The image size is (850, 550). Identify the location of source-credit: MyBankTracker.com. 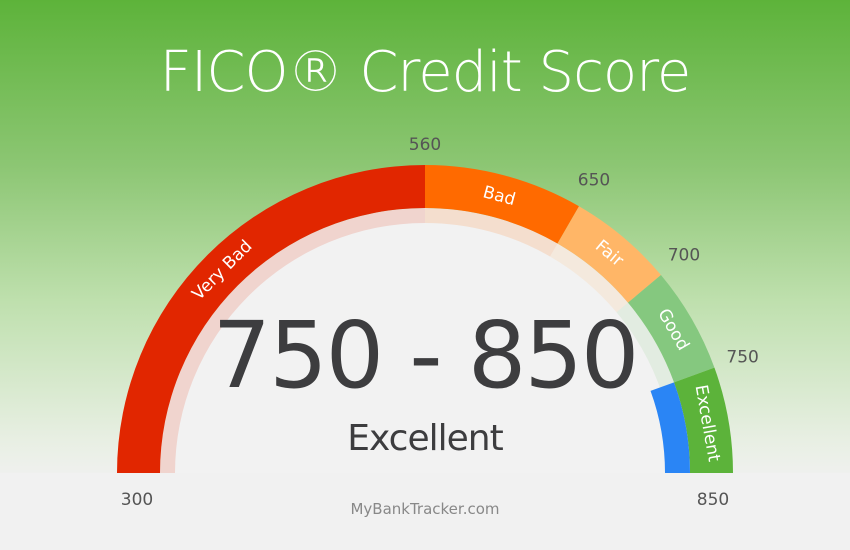
(425, 509).